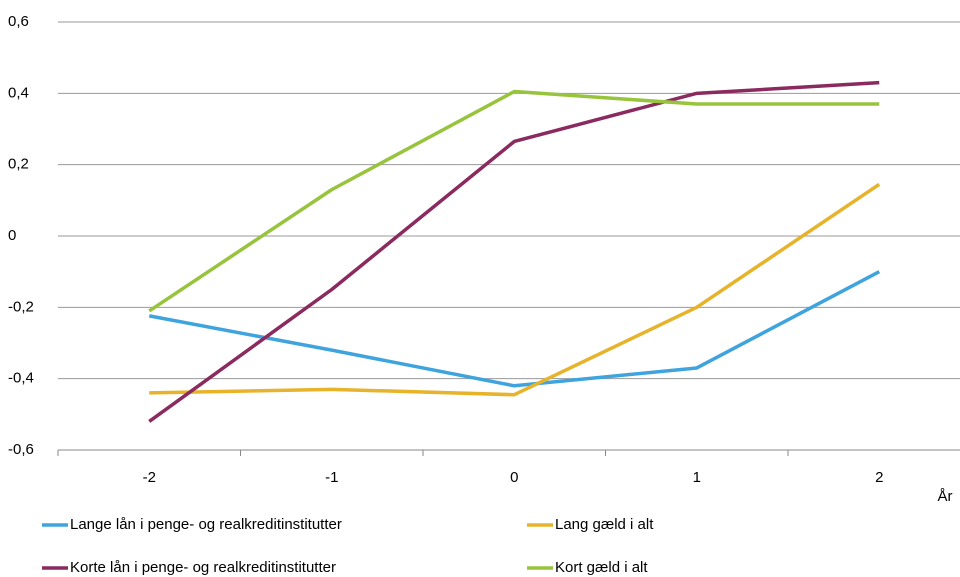 This screenshot has width=960, height=577. What do you see at coordinates (945, 496) in the screenshot?
I see `x-axis-label: År` at bounding box center [945, 496].